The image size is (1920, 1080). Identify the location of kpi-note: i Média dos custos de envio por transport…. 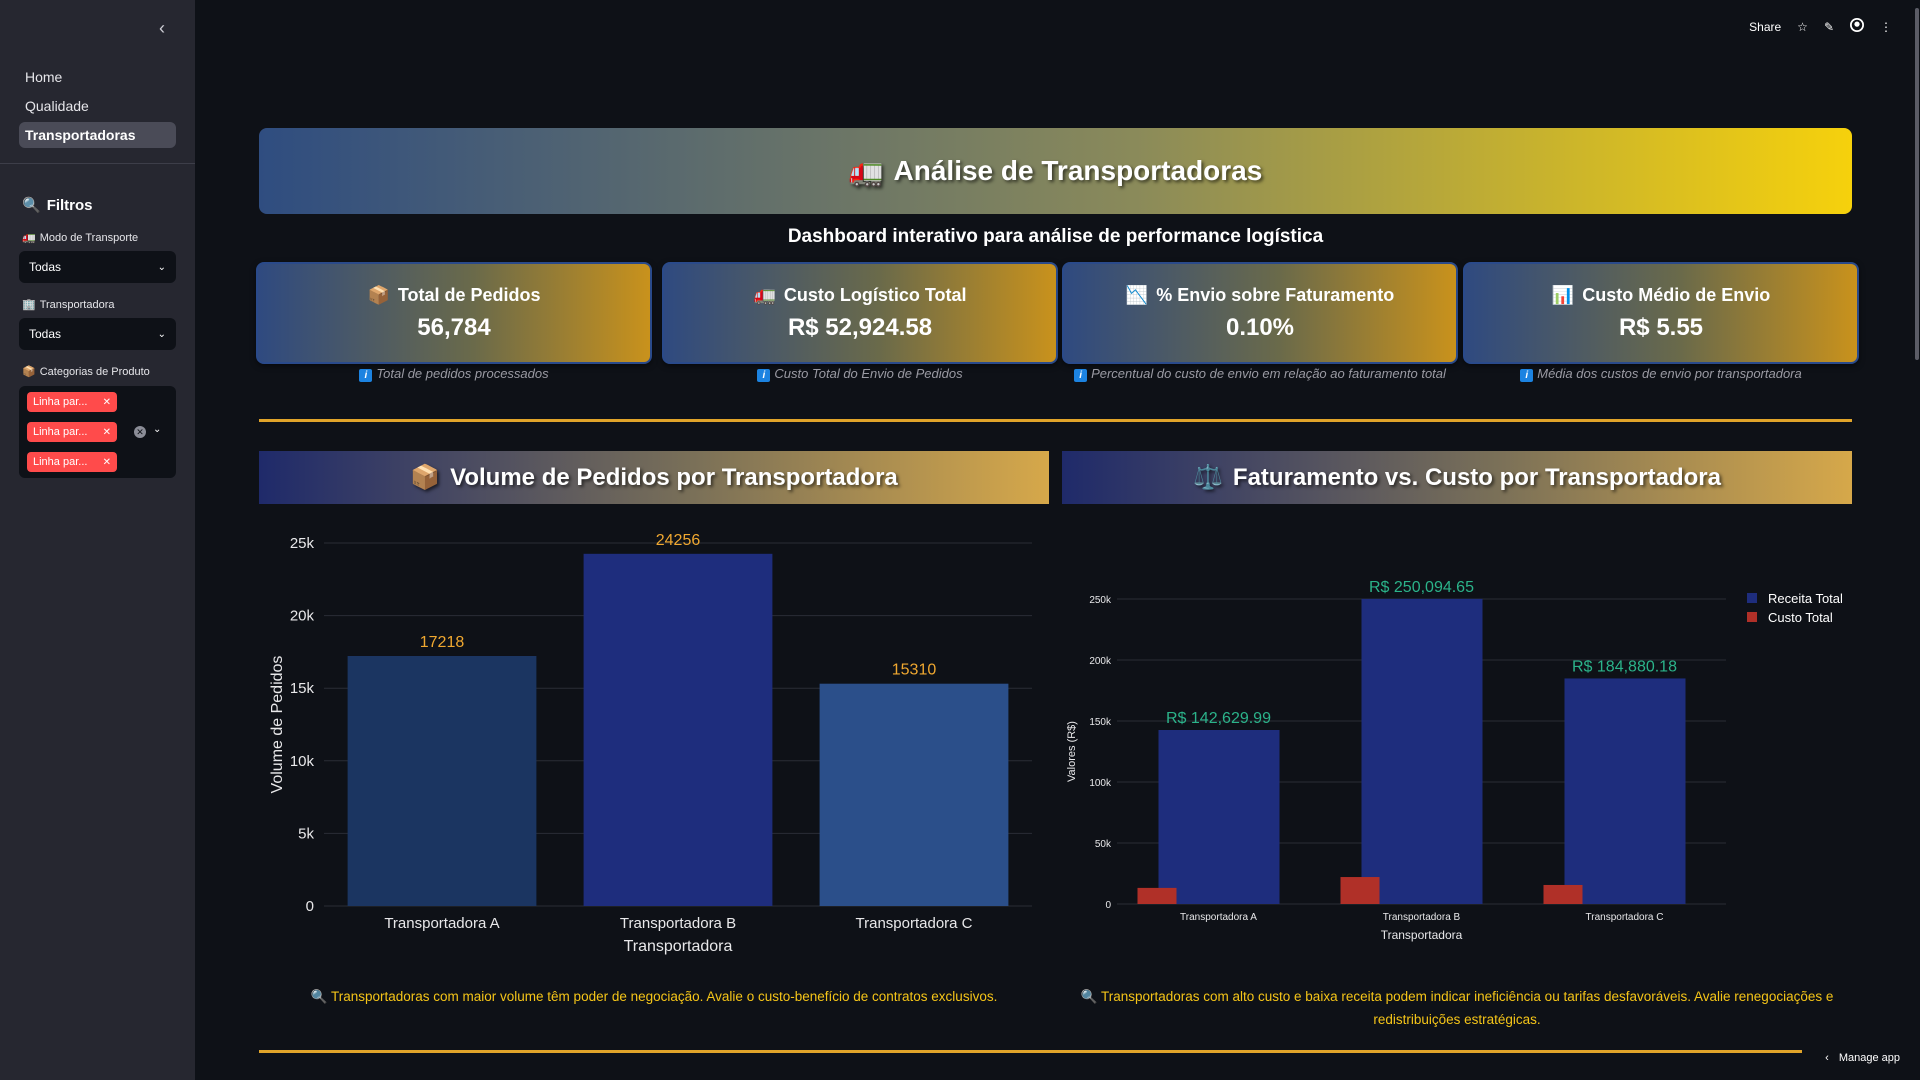
(1661, 374).